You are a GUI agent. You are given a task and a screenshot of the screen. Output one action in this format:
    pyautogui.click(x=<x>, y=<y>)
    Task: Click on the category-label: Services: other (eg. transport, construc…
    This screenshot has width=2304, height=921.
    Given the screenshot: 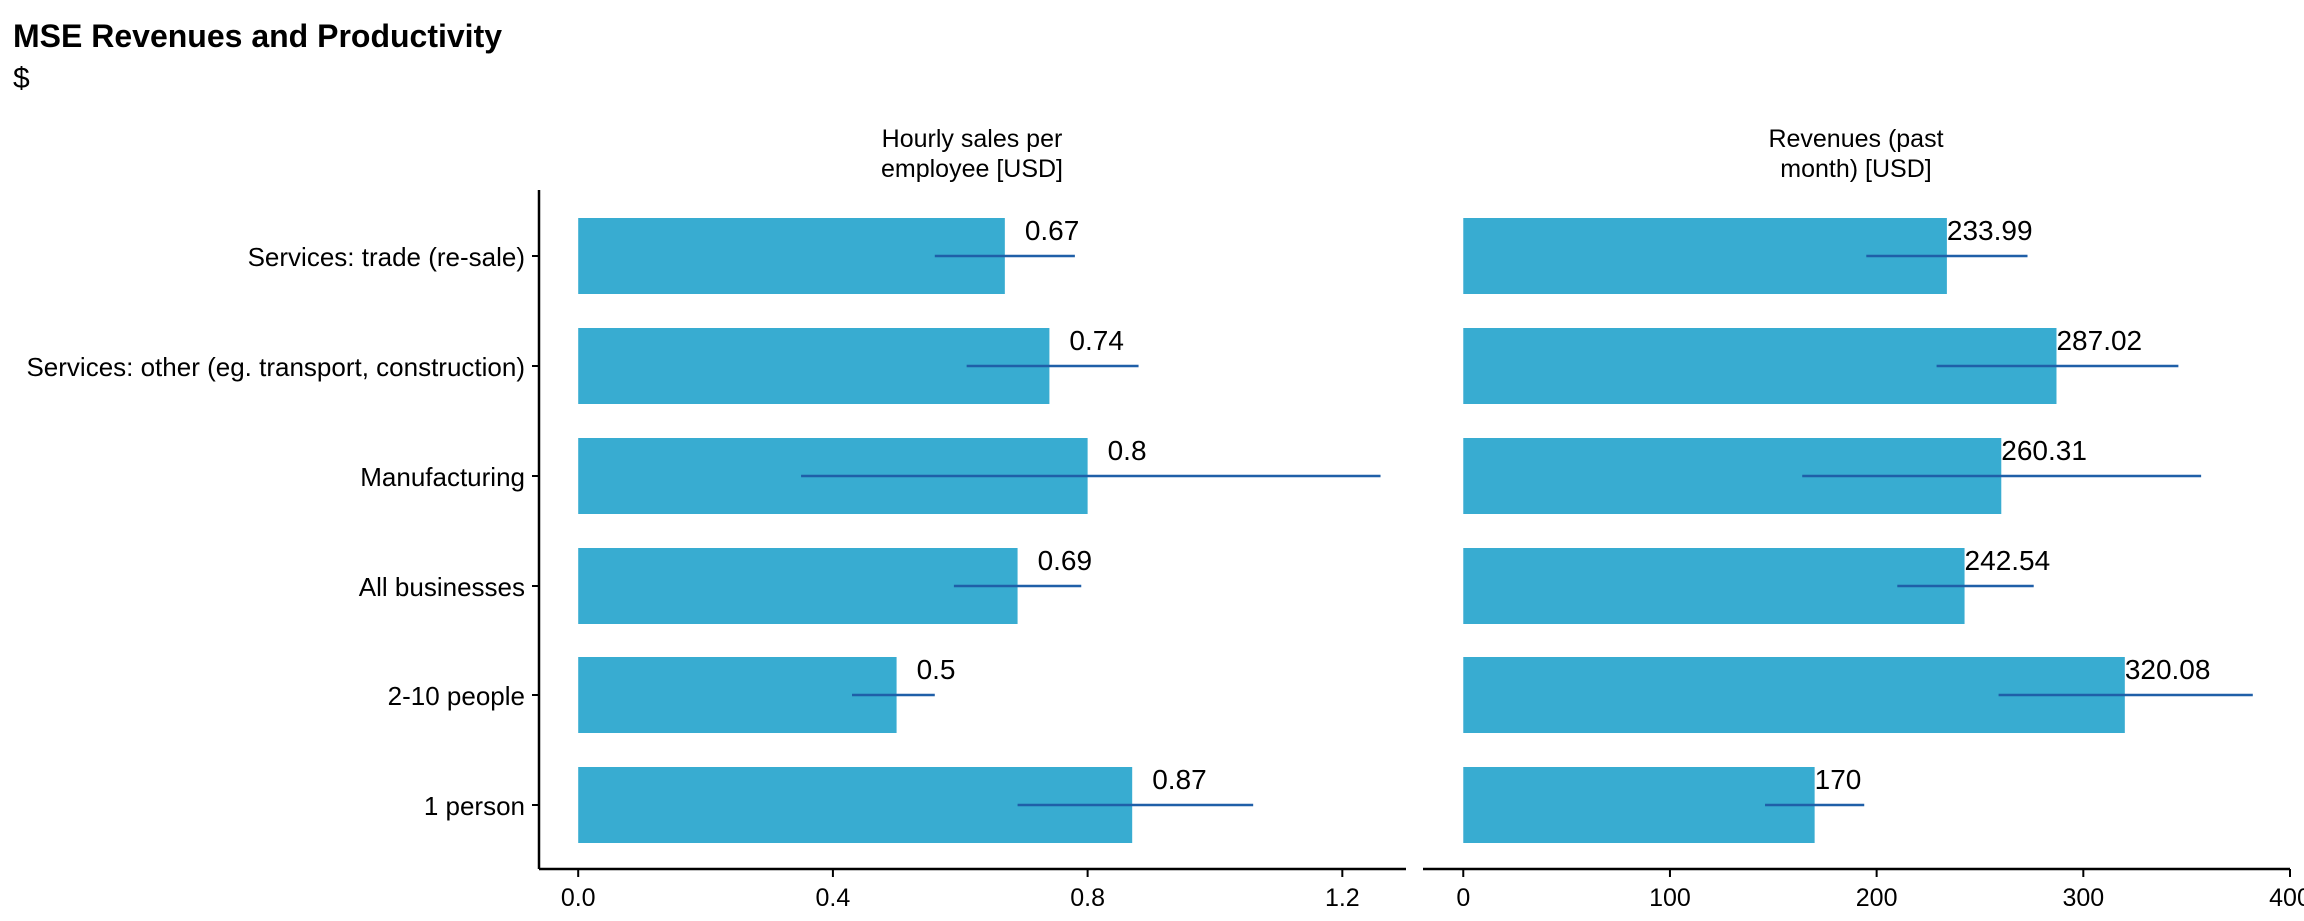 What is the action you would take?
    pyautogui.click(x=275, y=367)
    